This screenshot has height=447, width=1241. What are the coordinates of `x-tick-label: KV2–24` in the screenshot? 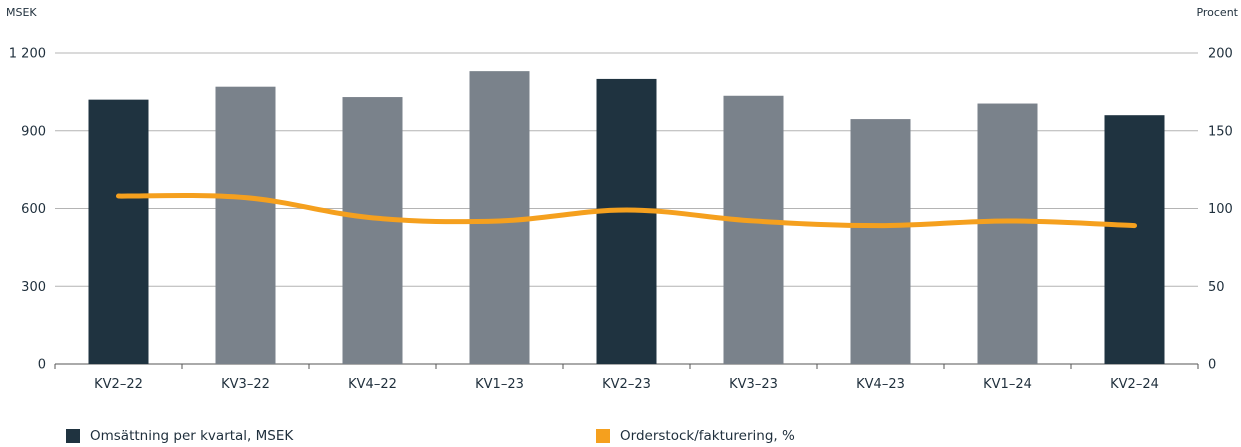 It's located at (1134, 384).